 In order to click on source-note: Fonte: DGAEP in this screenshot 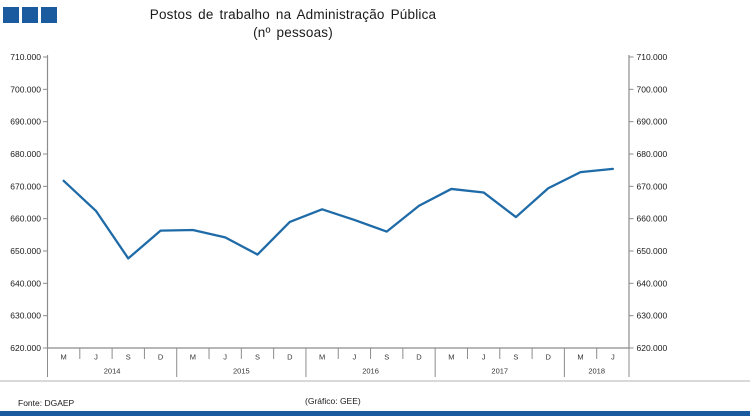, I will do `click(46, 403)`.